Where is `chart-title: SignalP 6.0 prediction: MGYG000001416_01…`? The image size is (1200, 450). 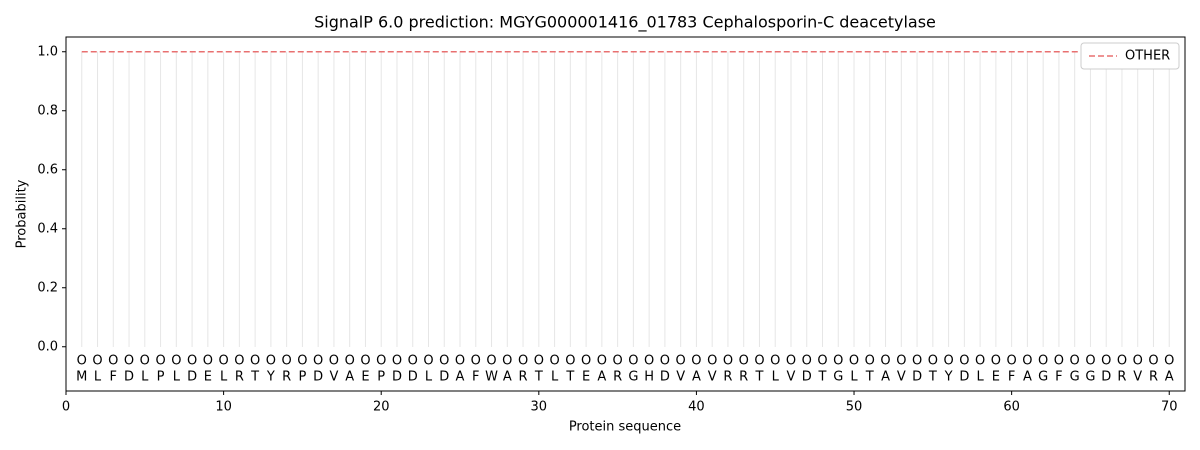
chart-title: SignalP 6.0 prediction: MGYG000001416_01… is located at coordinates (625, 23).